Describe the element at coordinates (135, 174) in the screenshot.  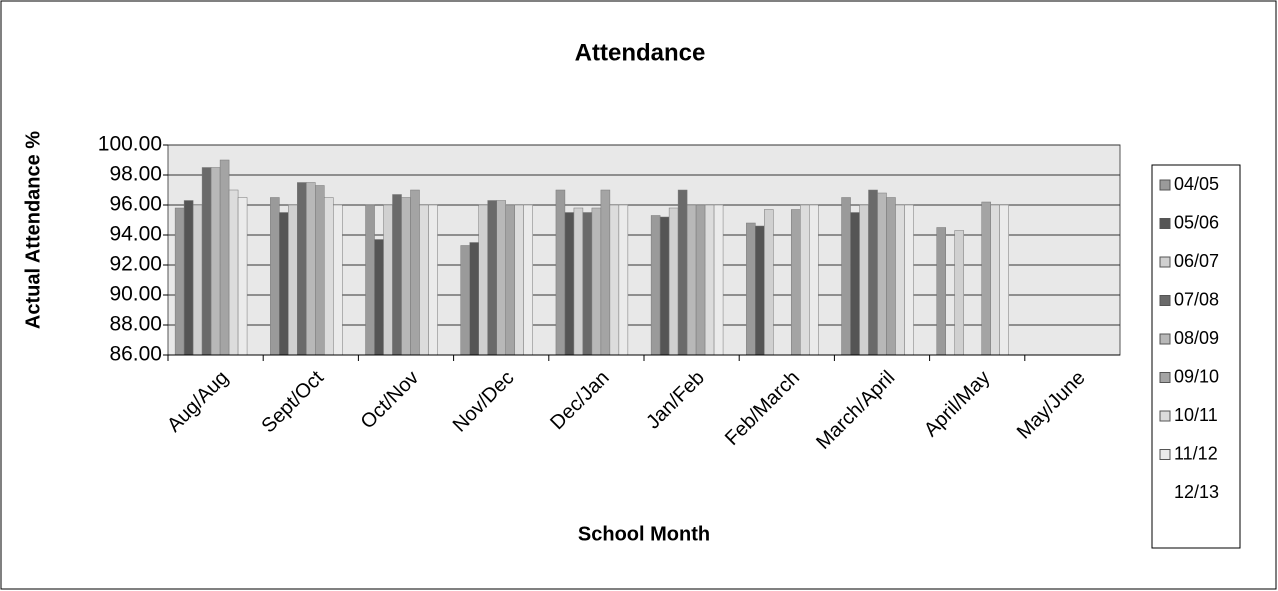
I see `y-tick-label: 98.00` at that location.